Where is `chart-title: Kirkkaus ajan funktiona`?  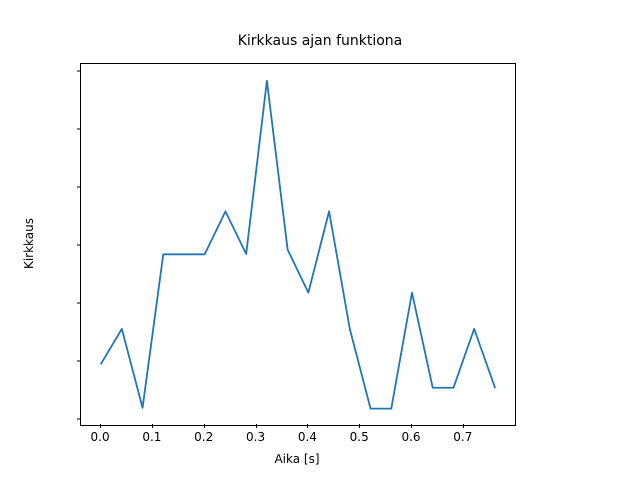 chart-title: Kirkkaus ajan funktiona is located at coordinates (320, 41).